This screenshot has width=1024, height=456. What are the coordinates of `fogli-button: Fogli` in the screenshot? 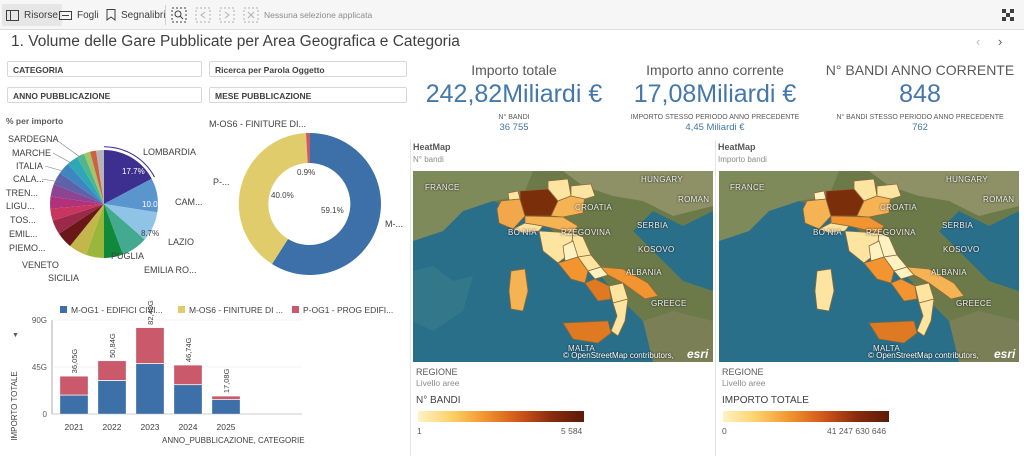 It's located at (79, 15).